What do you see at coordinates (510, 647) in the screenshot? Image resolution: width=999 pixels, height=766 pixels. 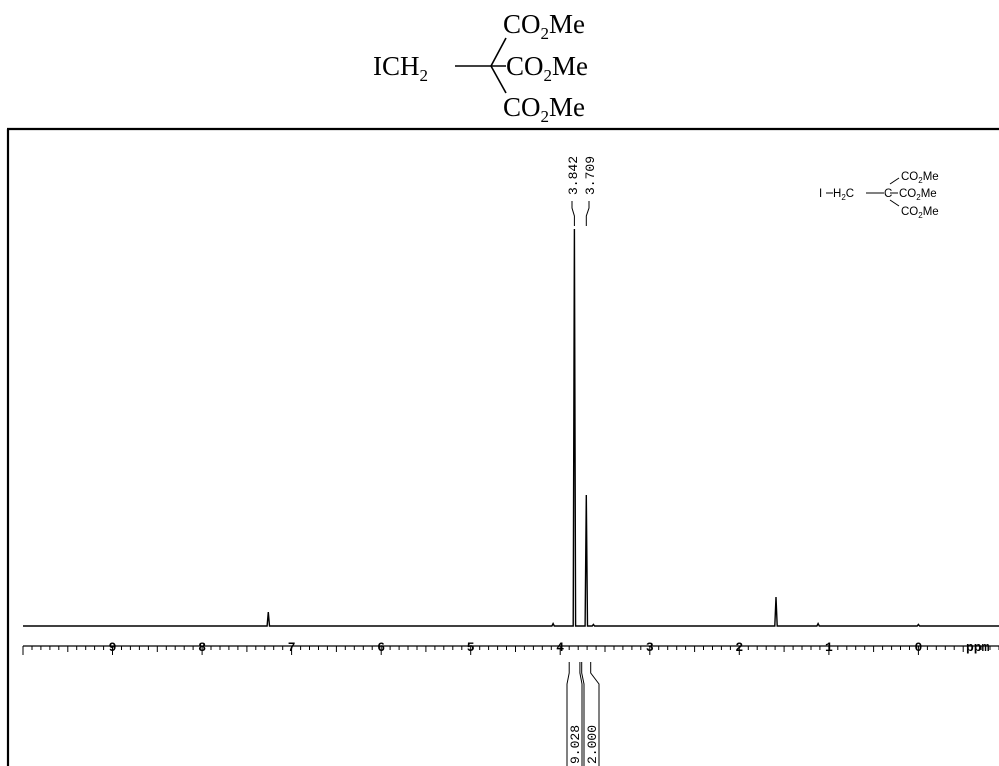 I see `x-axis: 9 8 7 6 5 4 3 2 1 0` at bounding box center [510, 647].